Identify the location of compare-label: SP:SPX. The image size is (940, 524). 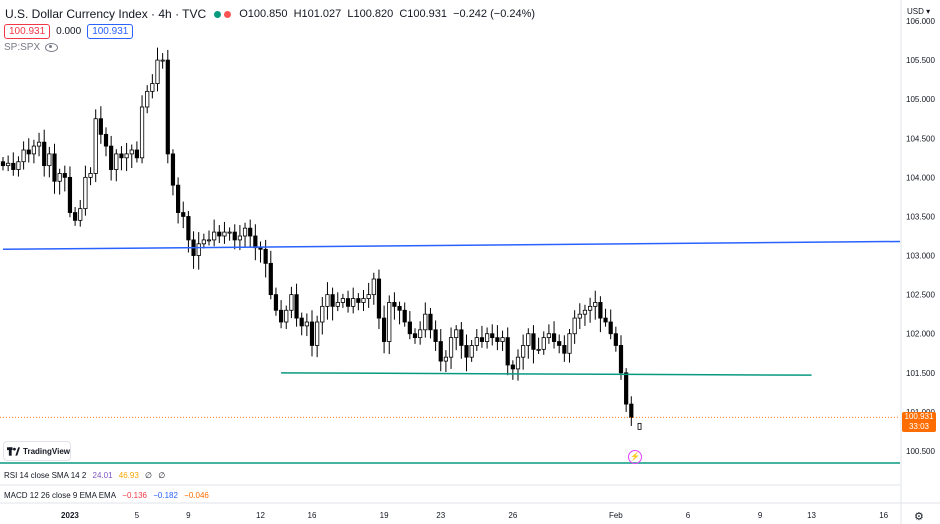
(22, 47).